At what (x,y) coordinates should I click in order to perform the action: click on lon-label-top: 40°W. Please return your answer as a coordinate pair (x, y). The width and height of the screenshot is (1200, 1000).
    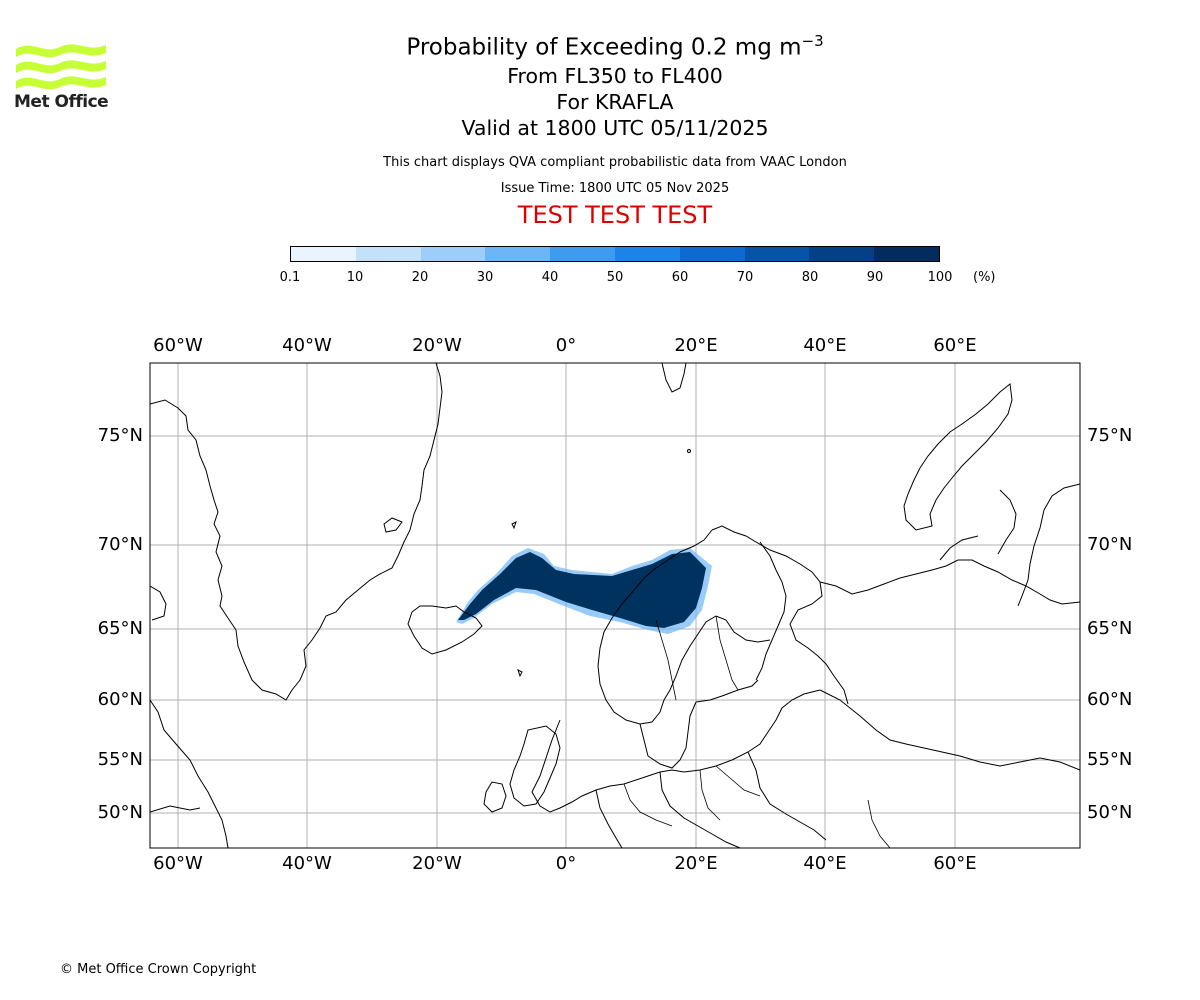
    Looking at the image, I should click on (307, 345).